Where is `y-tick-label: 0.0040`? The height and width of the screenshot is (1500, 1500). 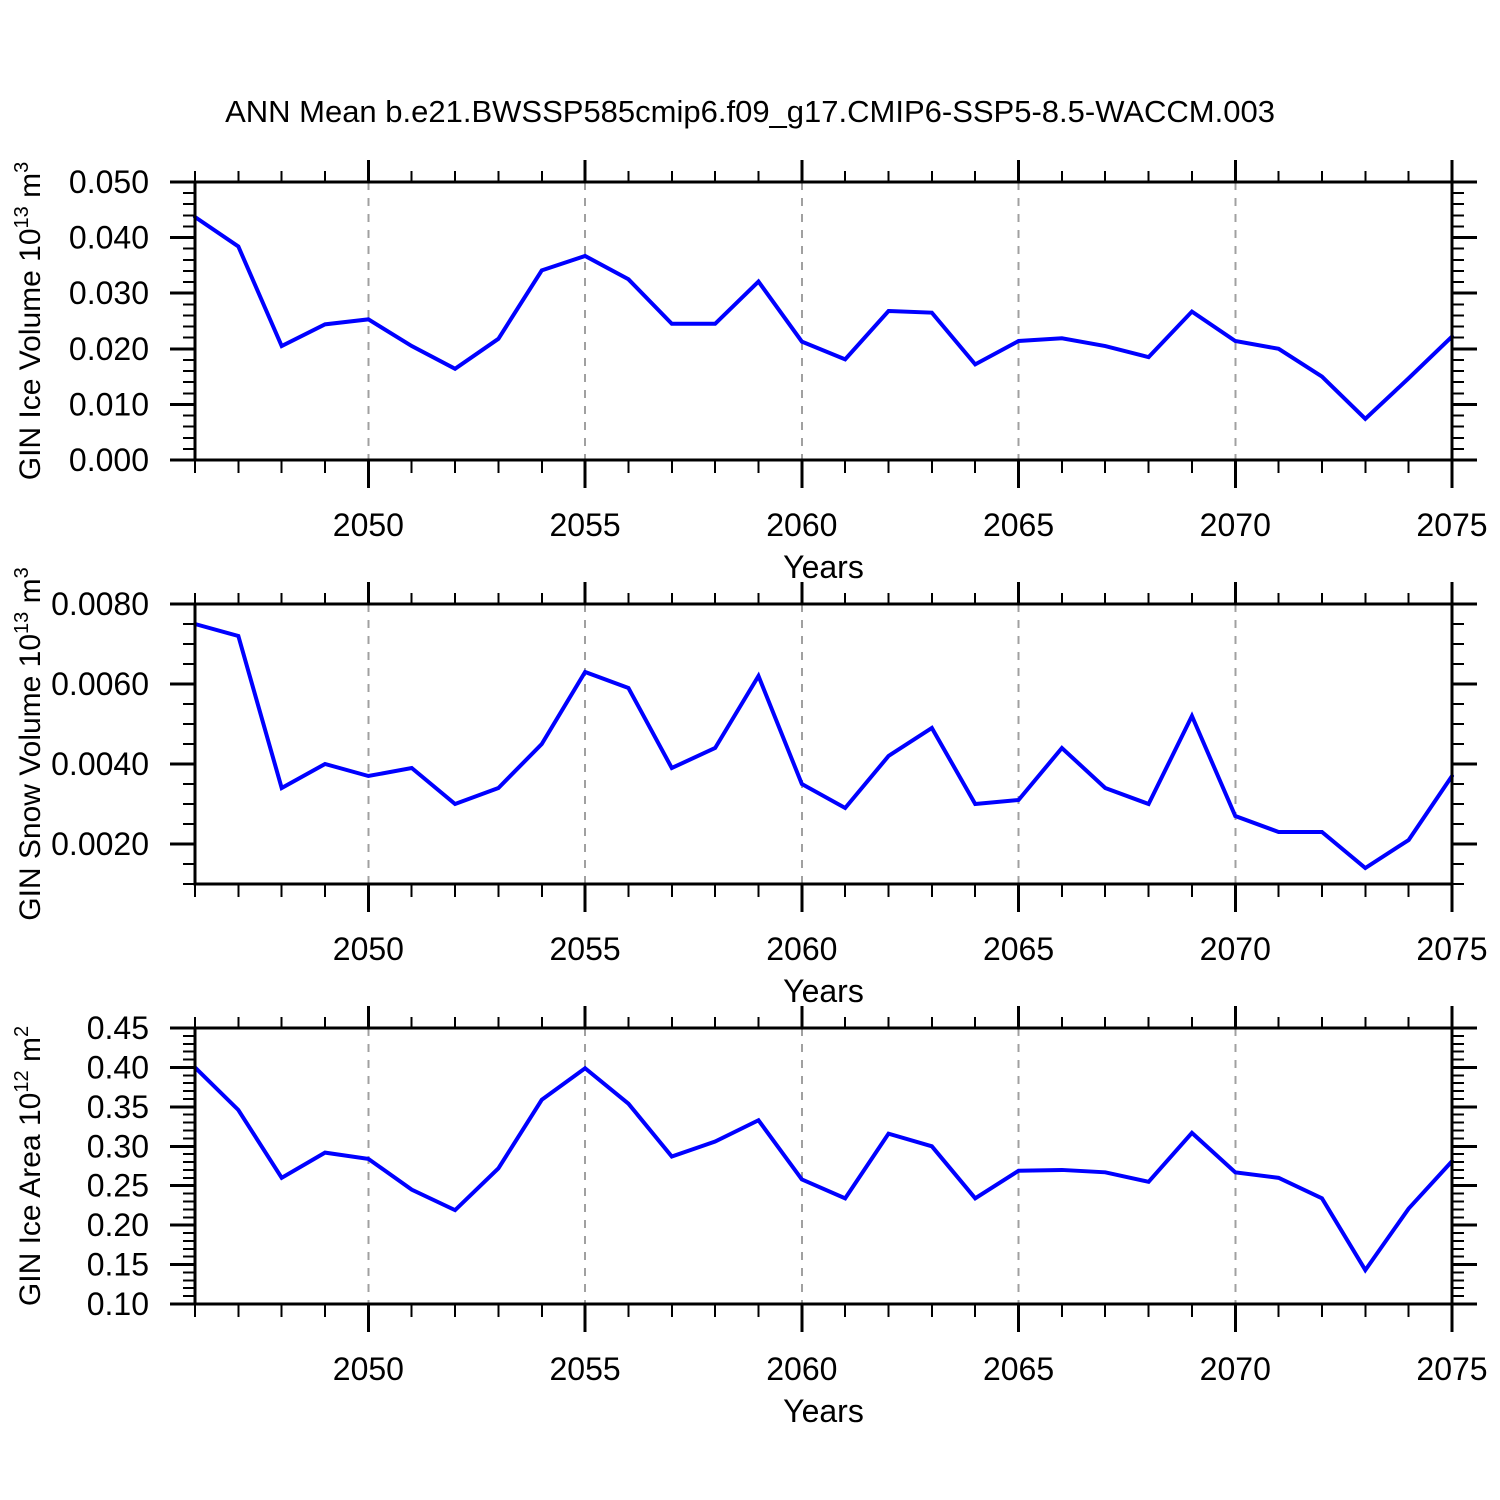
y-tick-label: 0.0040 is located at coordinates (100, 764).